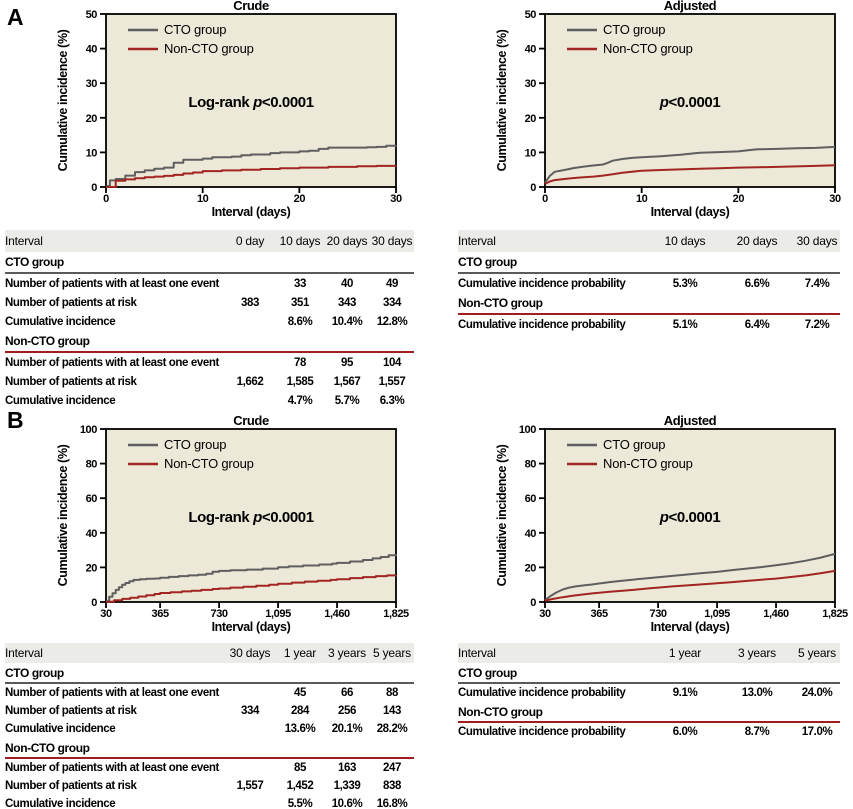 Image resolution: width=853 pixels, height=809 pixels. I want to click on legend-label: CTO group, so click(195, 29).